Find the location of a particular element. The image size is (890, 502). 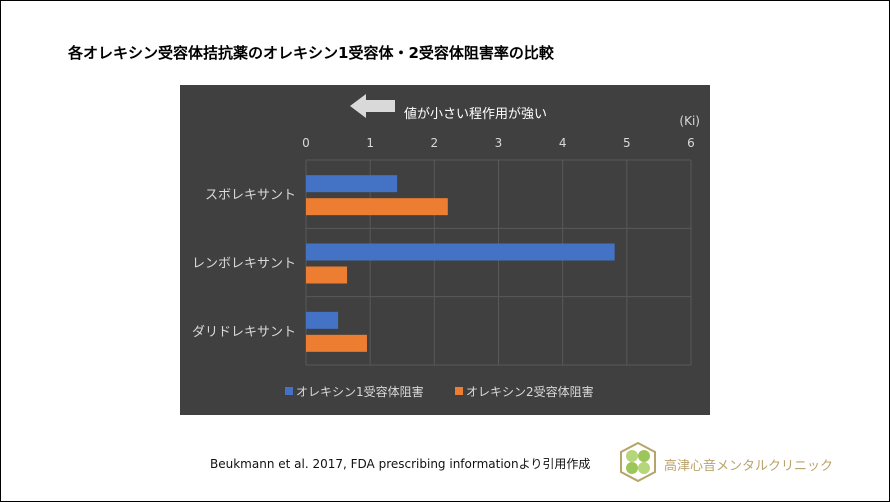

x-tick-label: 2 is located at coordinates (435, 143).